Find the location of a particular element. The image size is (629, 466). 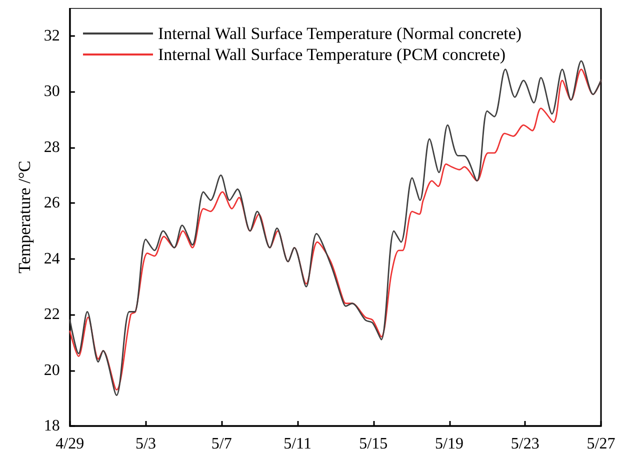

legend-label: Internal Wall Surface Temperature (Normal concrete) is located at coordinates (340, 33).